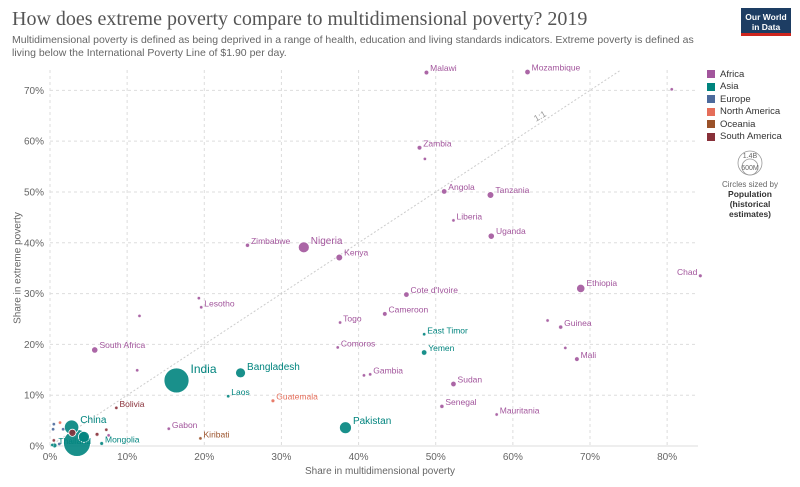 The image size is (800, 487). I want to click on logo-line-2: in Data, so click(766, 27).